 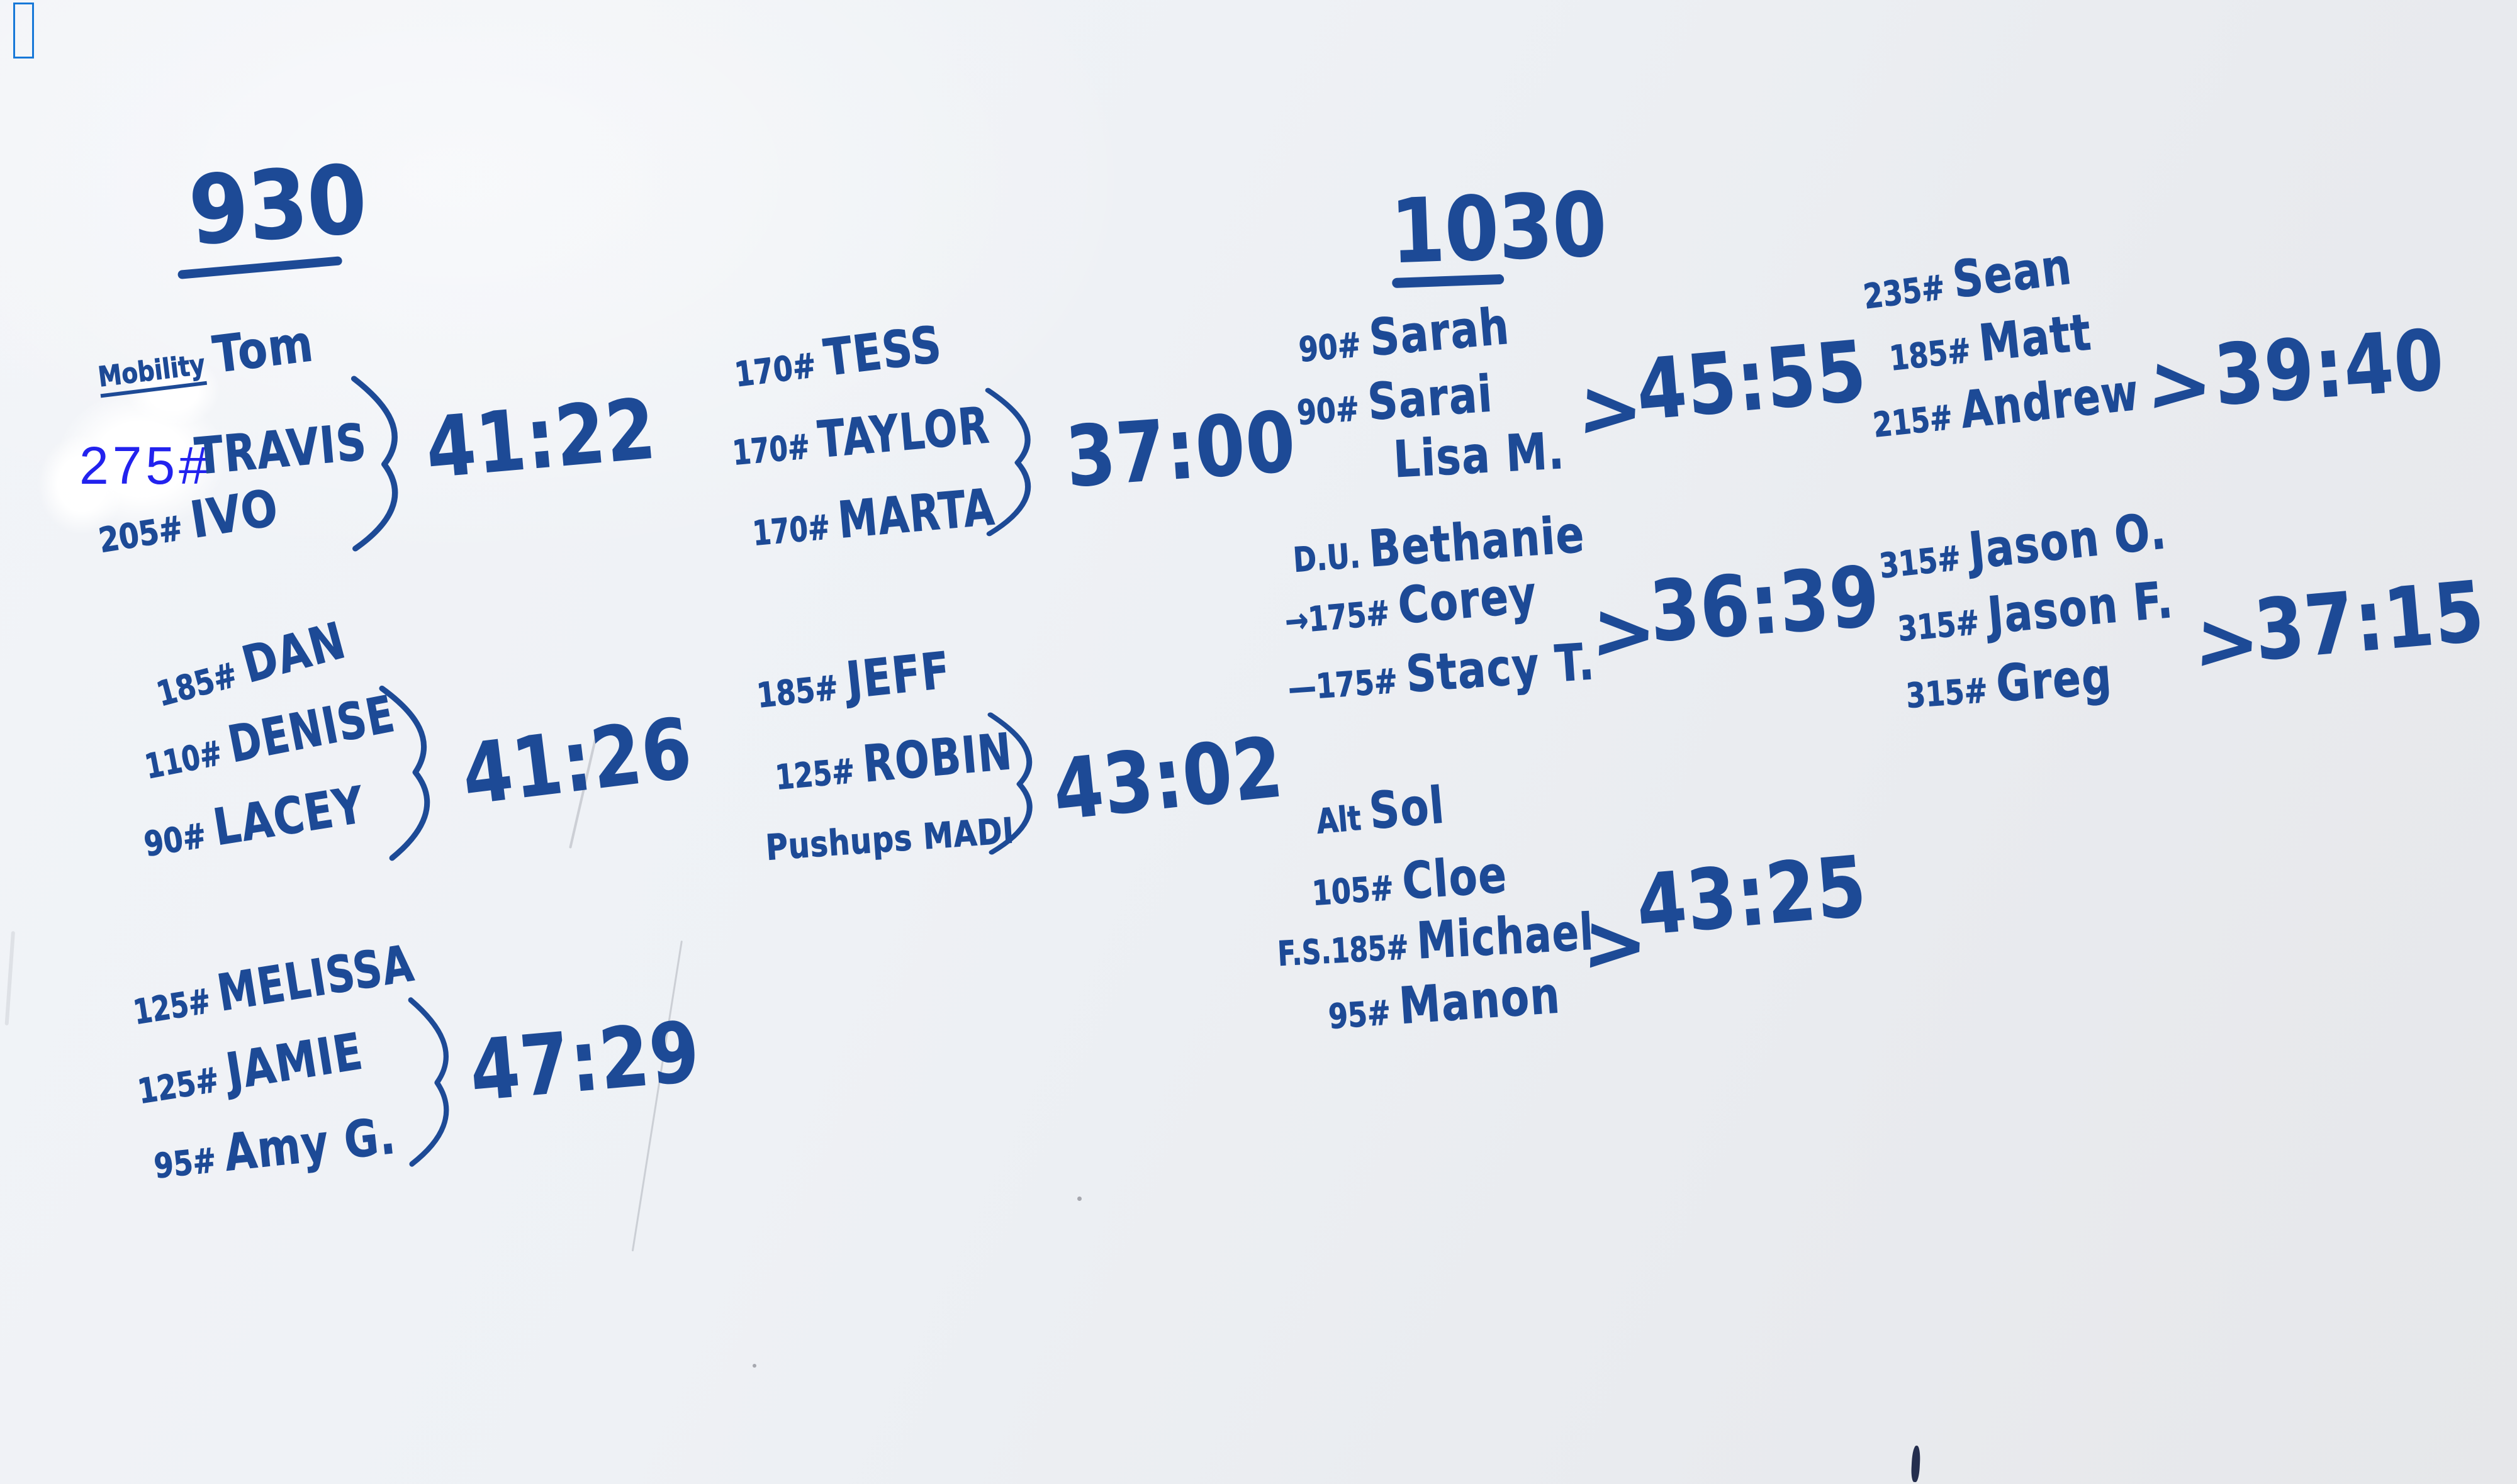 I want to click on group-time: 41:26, so click(x=577, y=762).